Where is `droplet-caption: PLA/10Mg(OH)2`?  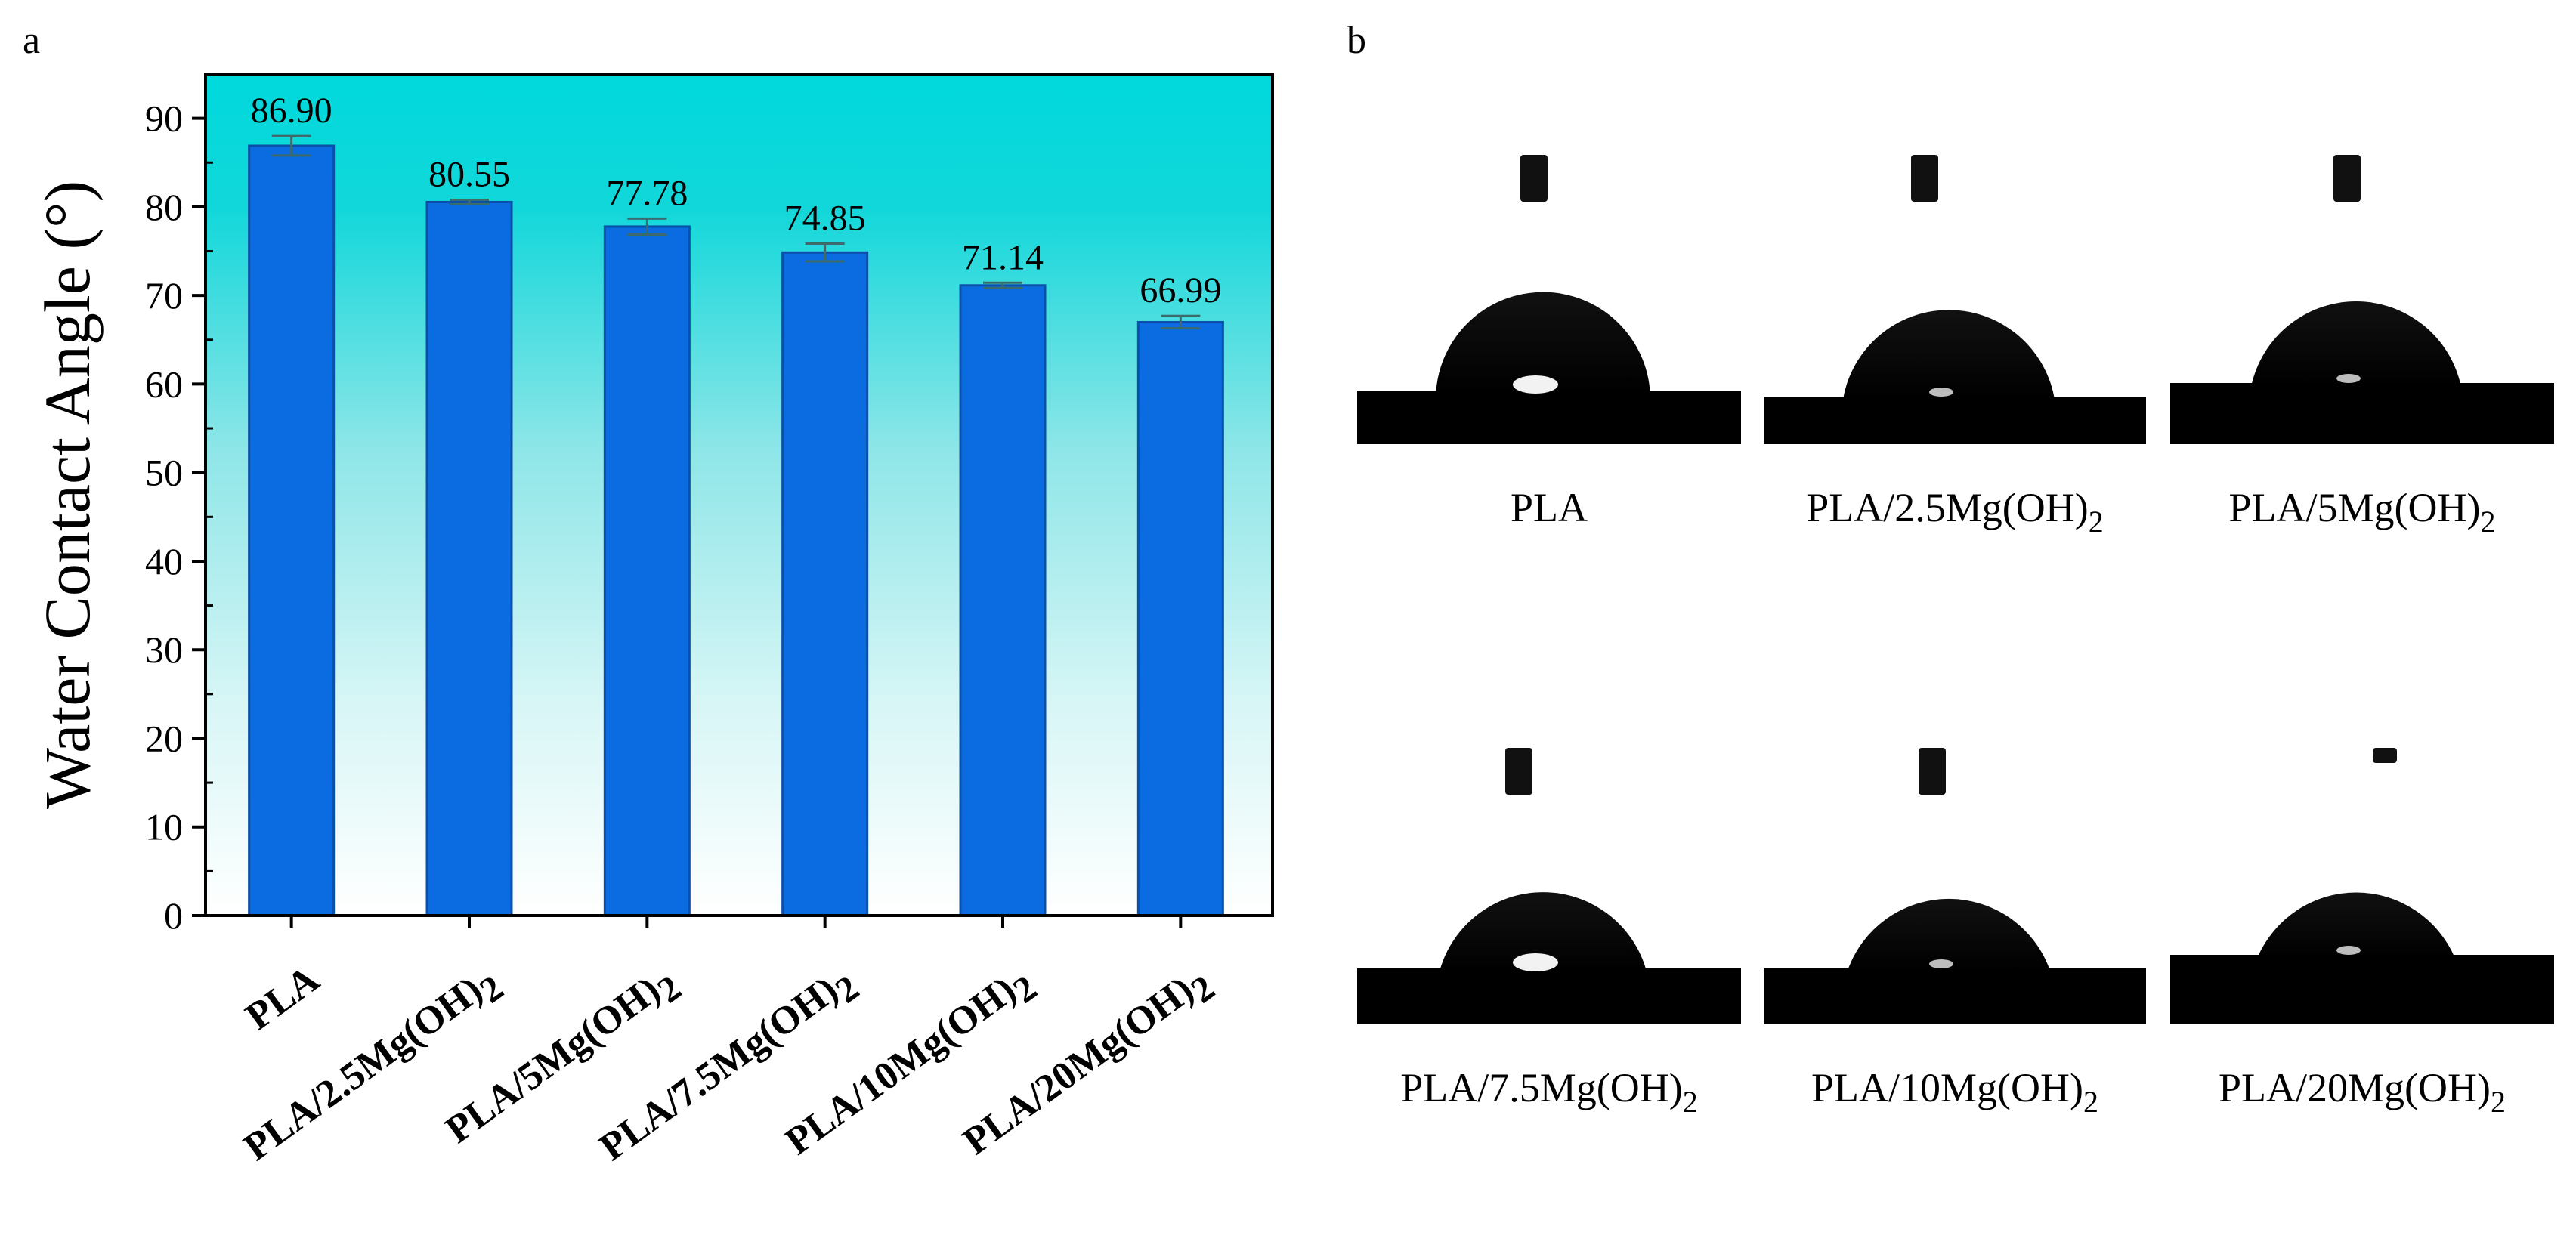 droplet-caption: PLA/10Mg(OH)2 is located at coordinates (1954, 1092).